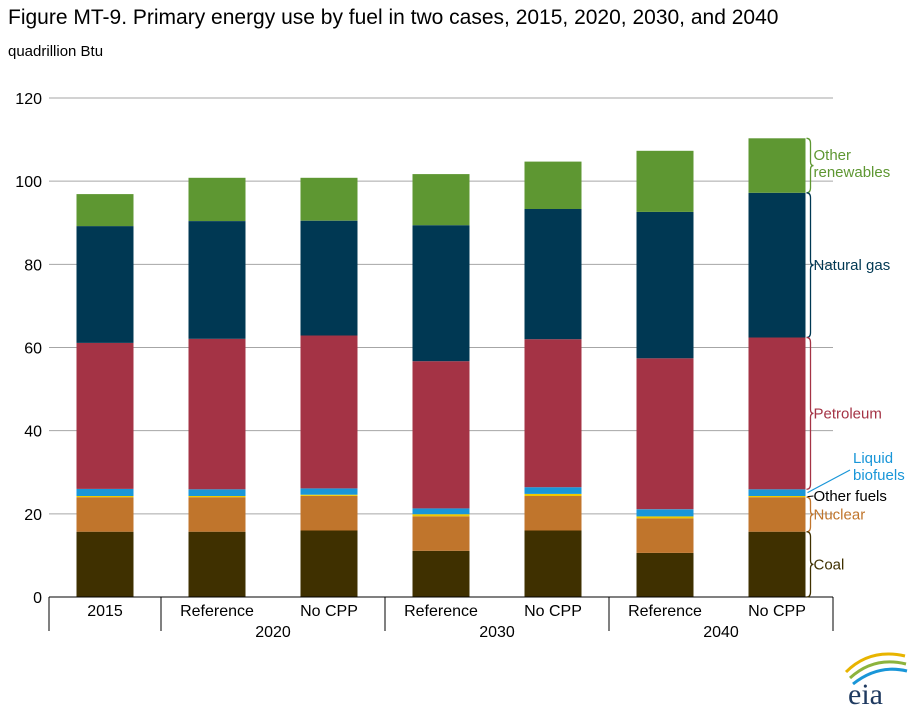 The image size is (921, 711). Describe the element at coordinates (33, 515) in the screenshot. I see `y-tick-label: 20` at that location.